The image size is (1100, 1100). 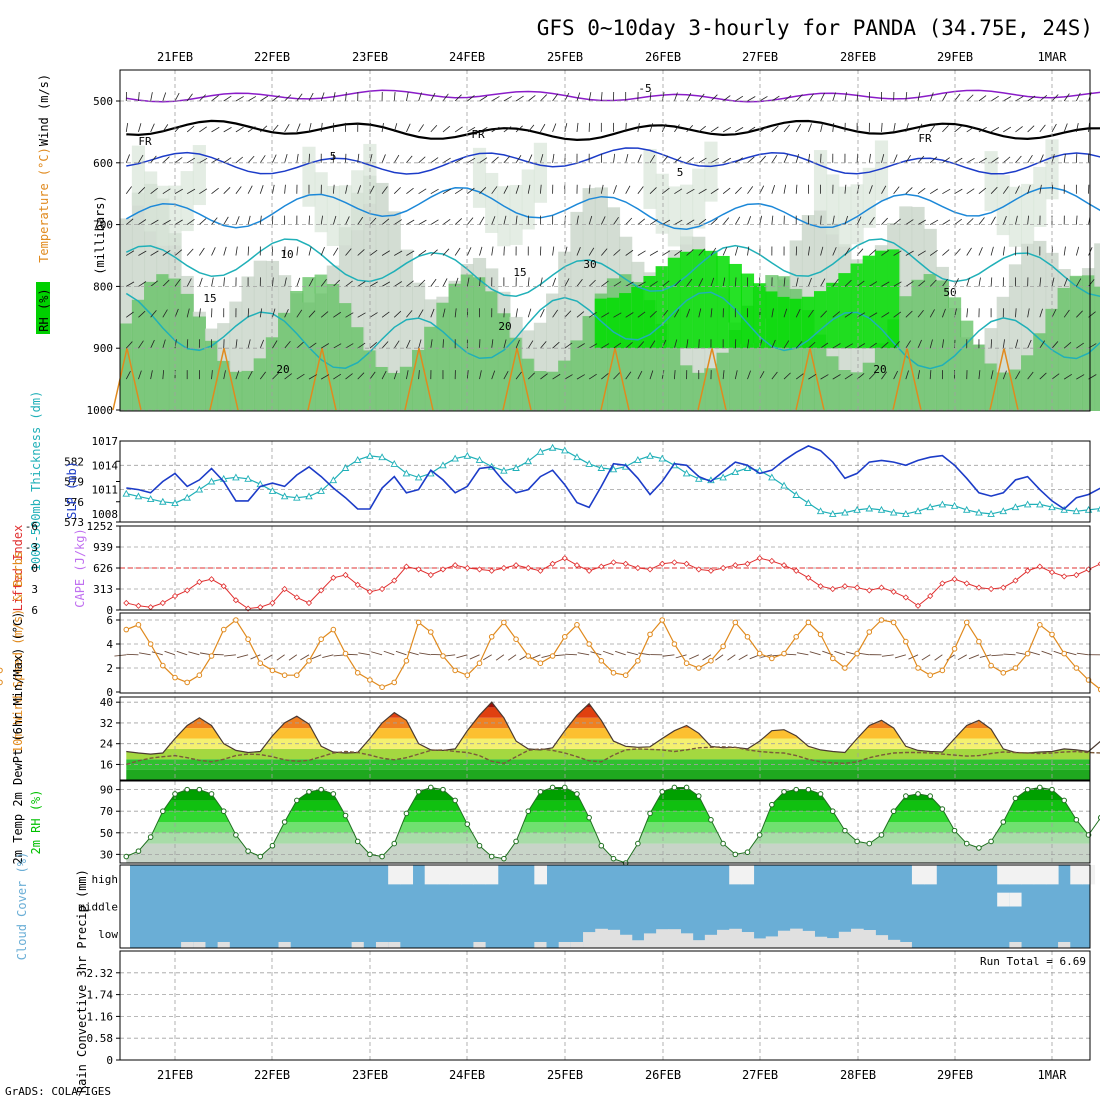 I want to click on panel-background, so click(x=605, y=653).